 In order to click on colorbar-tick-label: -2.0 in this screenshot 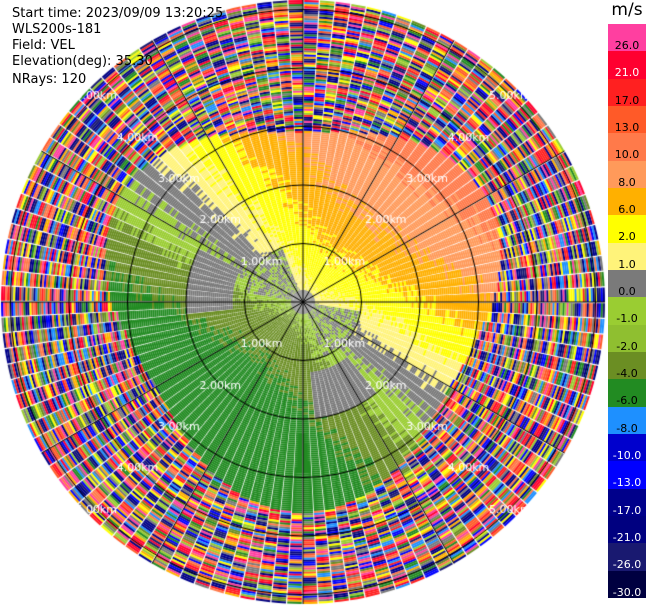, I will do `click(627, 346)`.